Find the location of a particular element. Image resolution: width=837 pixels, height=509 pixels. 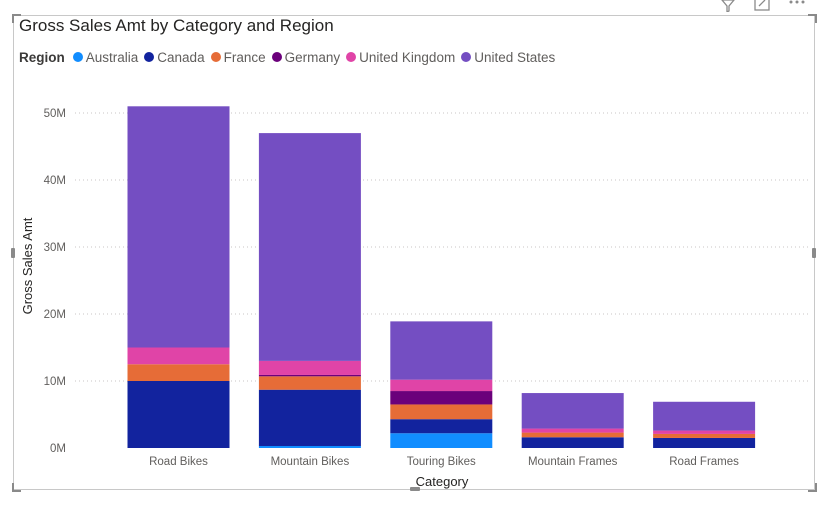

x-tick-label: Mountain Bikes is located at coordinates (310, 462).